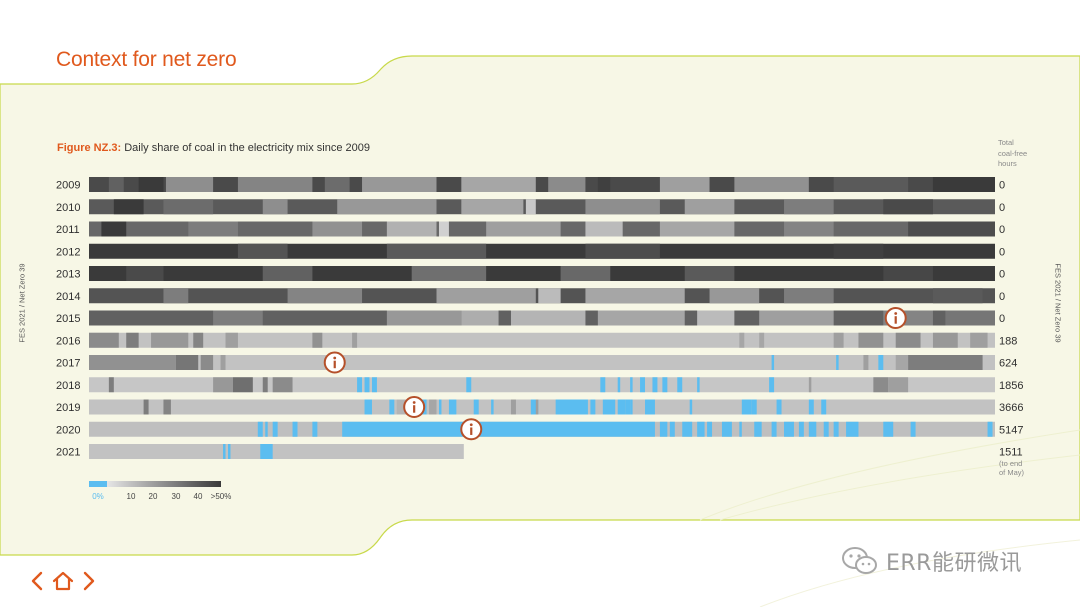 Image resolution: width=1080 pixels, height=607 pixels. What do you see at coordinates (542, 340) in the screenshot?
I see `heatmap-row-2016` at bounding box center [542, 340].